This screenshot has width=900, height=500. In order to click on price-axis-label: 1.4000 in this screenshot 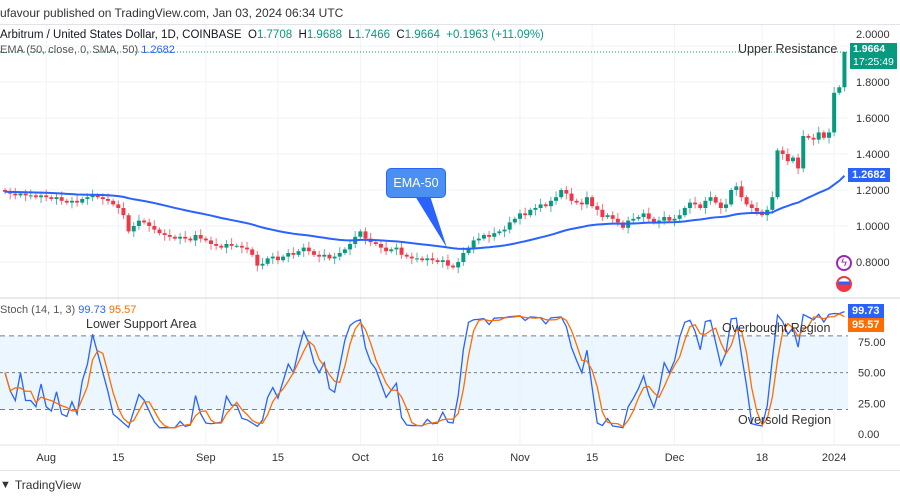, I will do `click(873, 155)`.